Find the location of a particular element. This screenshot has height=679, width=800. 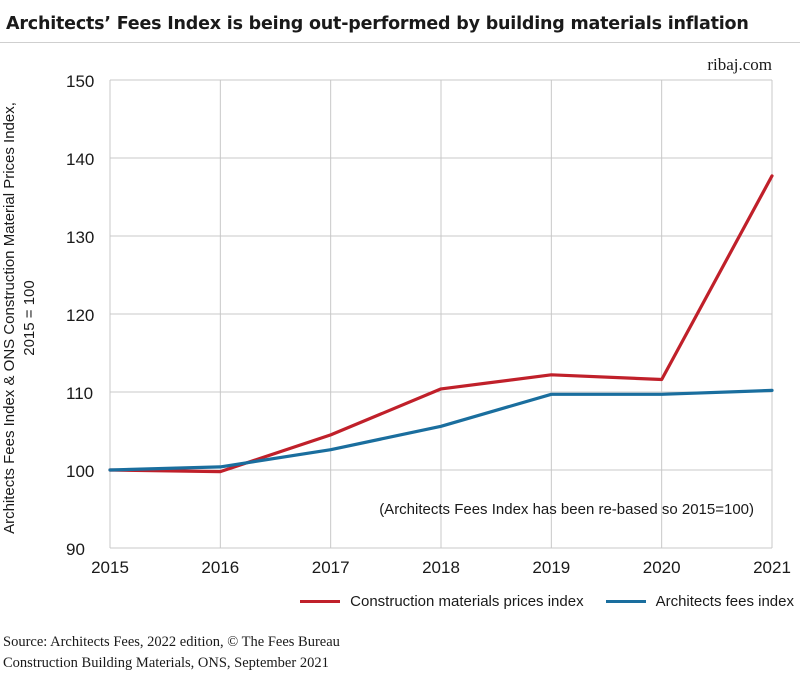

x-tick-label-2016: 2016 is located at coordinates (220, 567).